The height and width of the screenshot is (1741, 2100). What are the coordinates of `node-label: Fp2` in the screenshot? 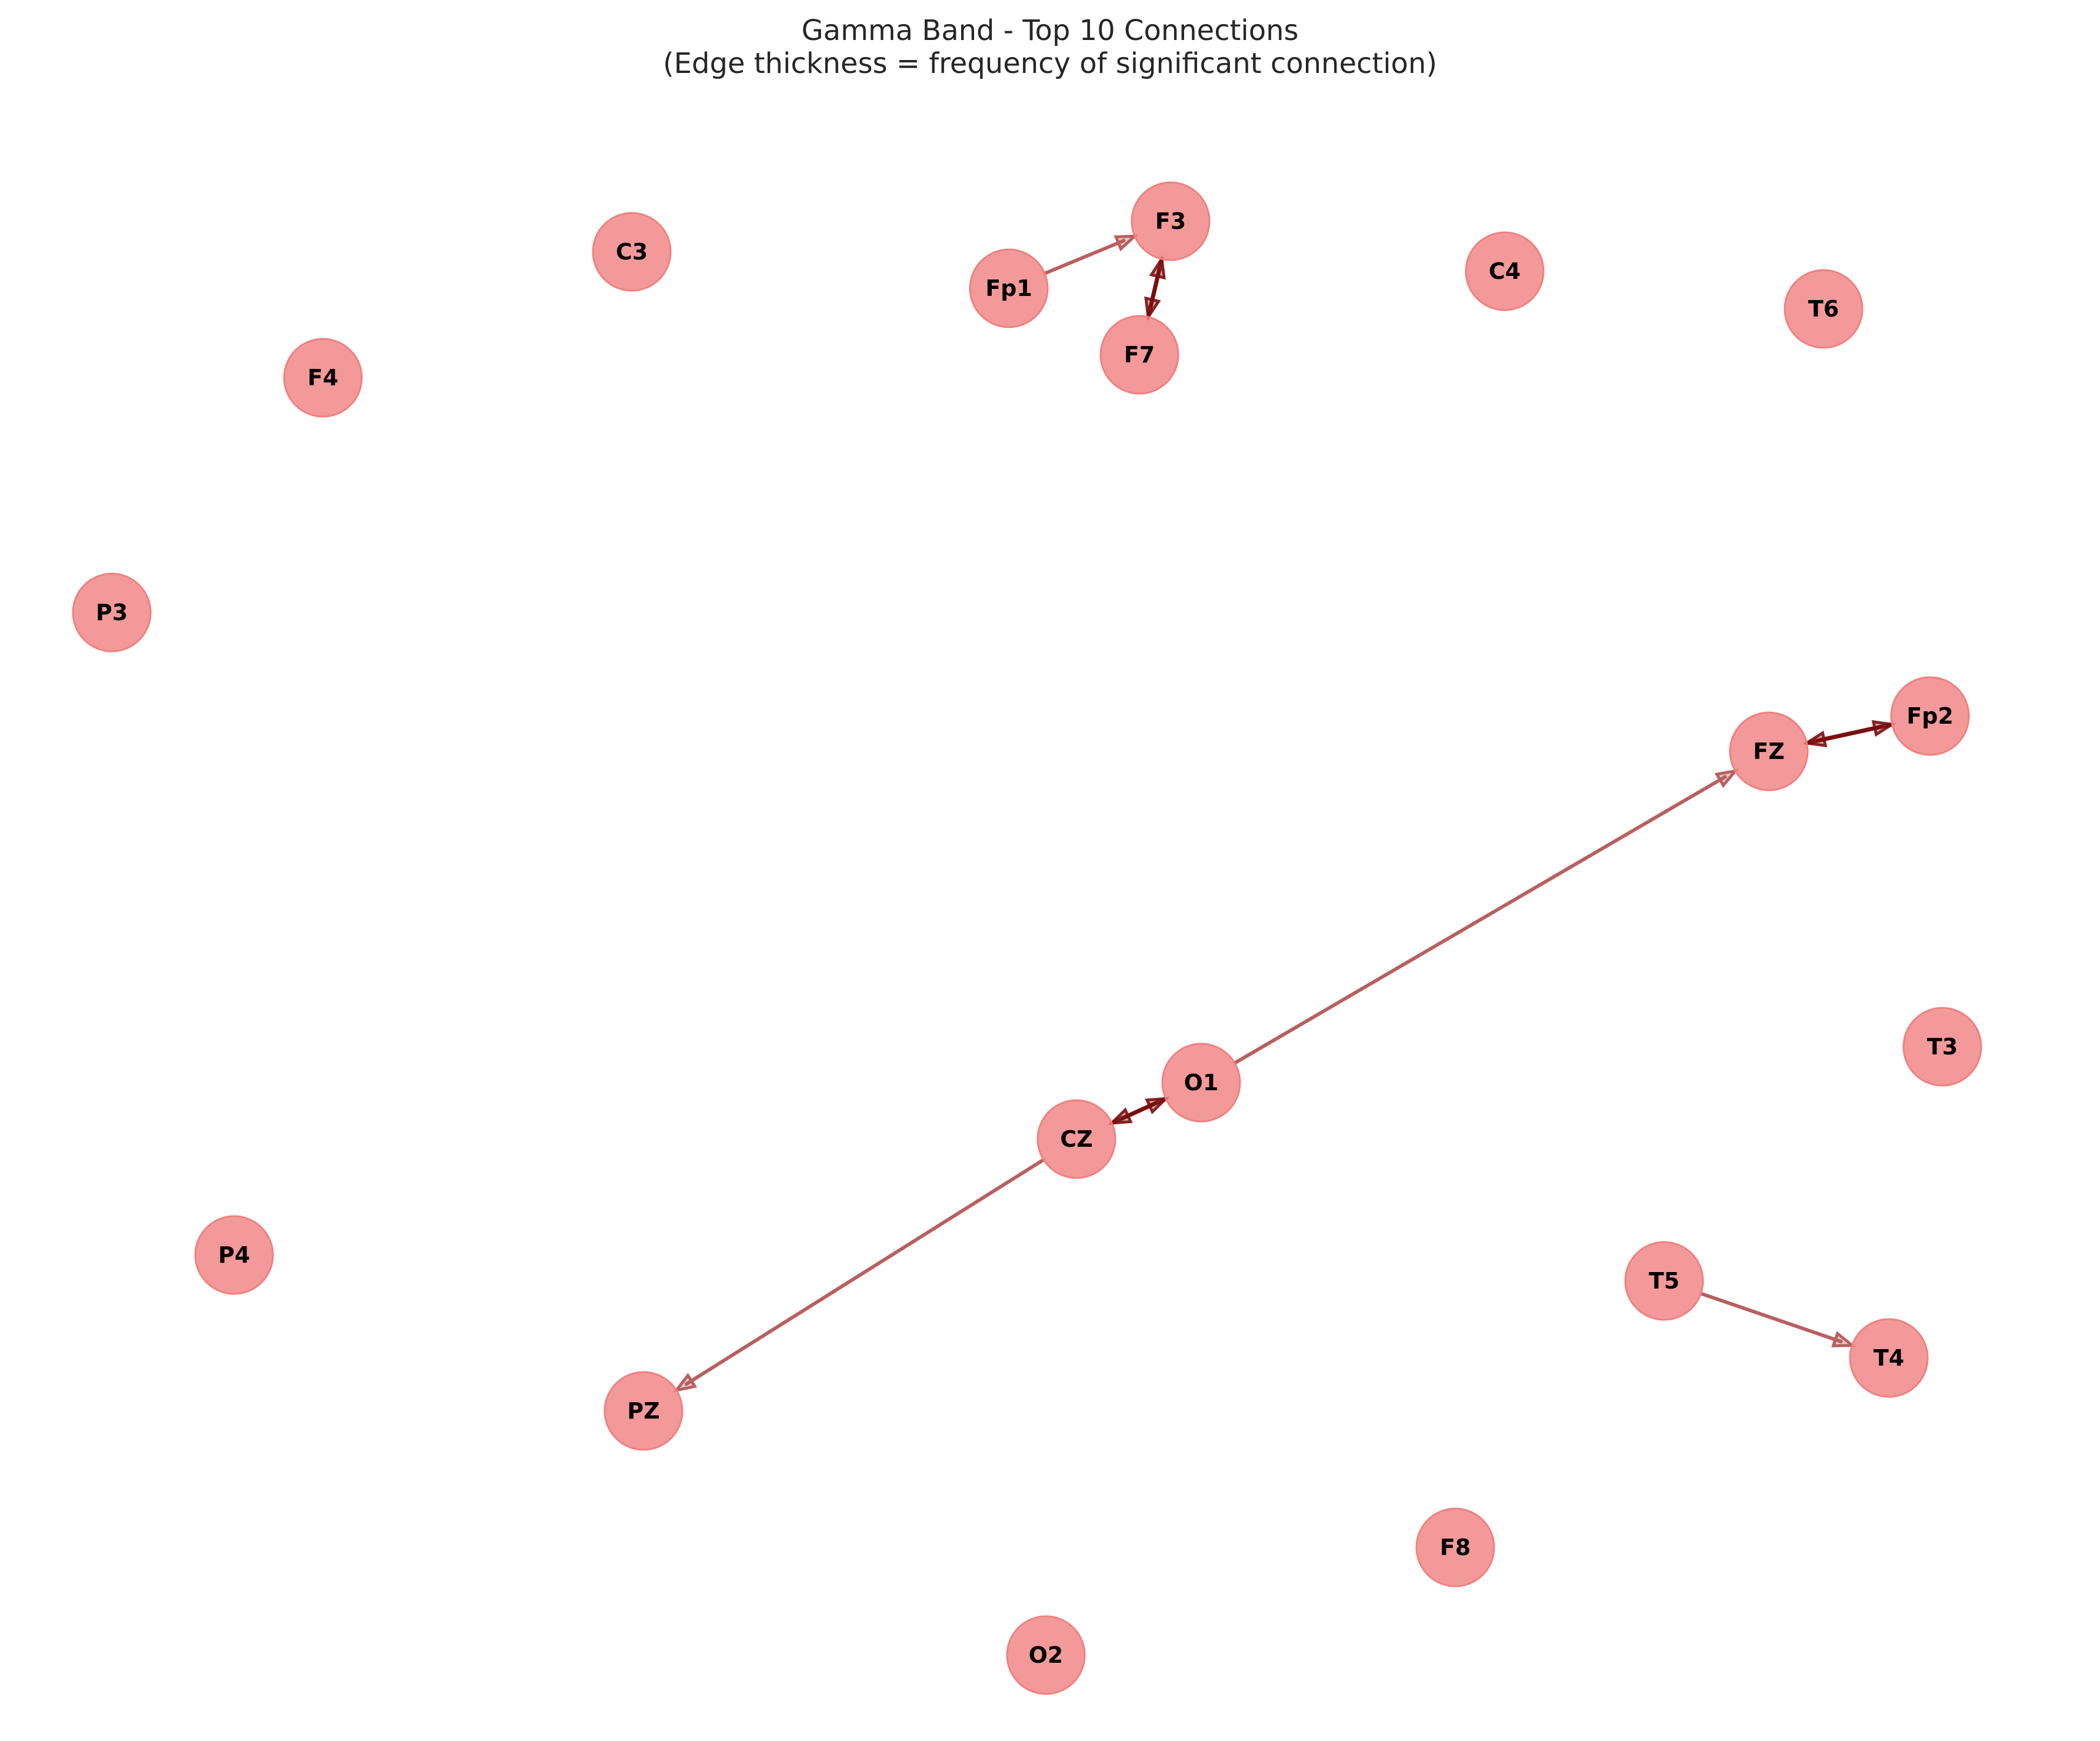 It's located at (1930, 716).